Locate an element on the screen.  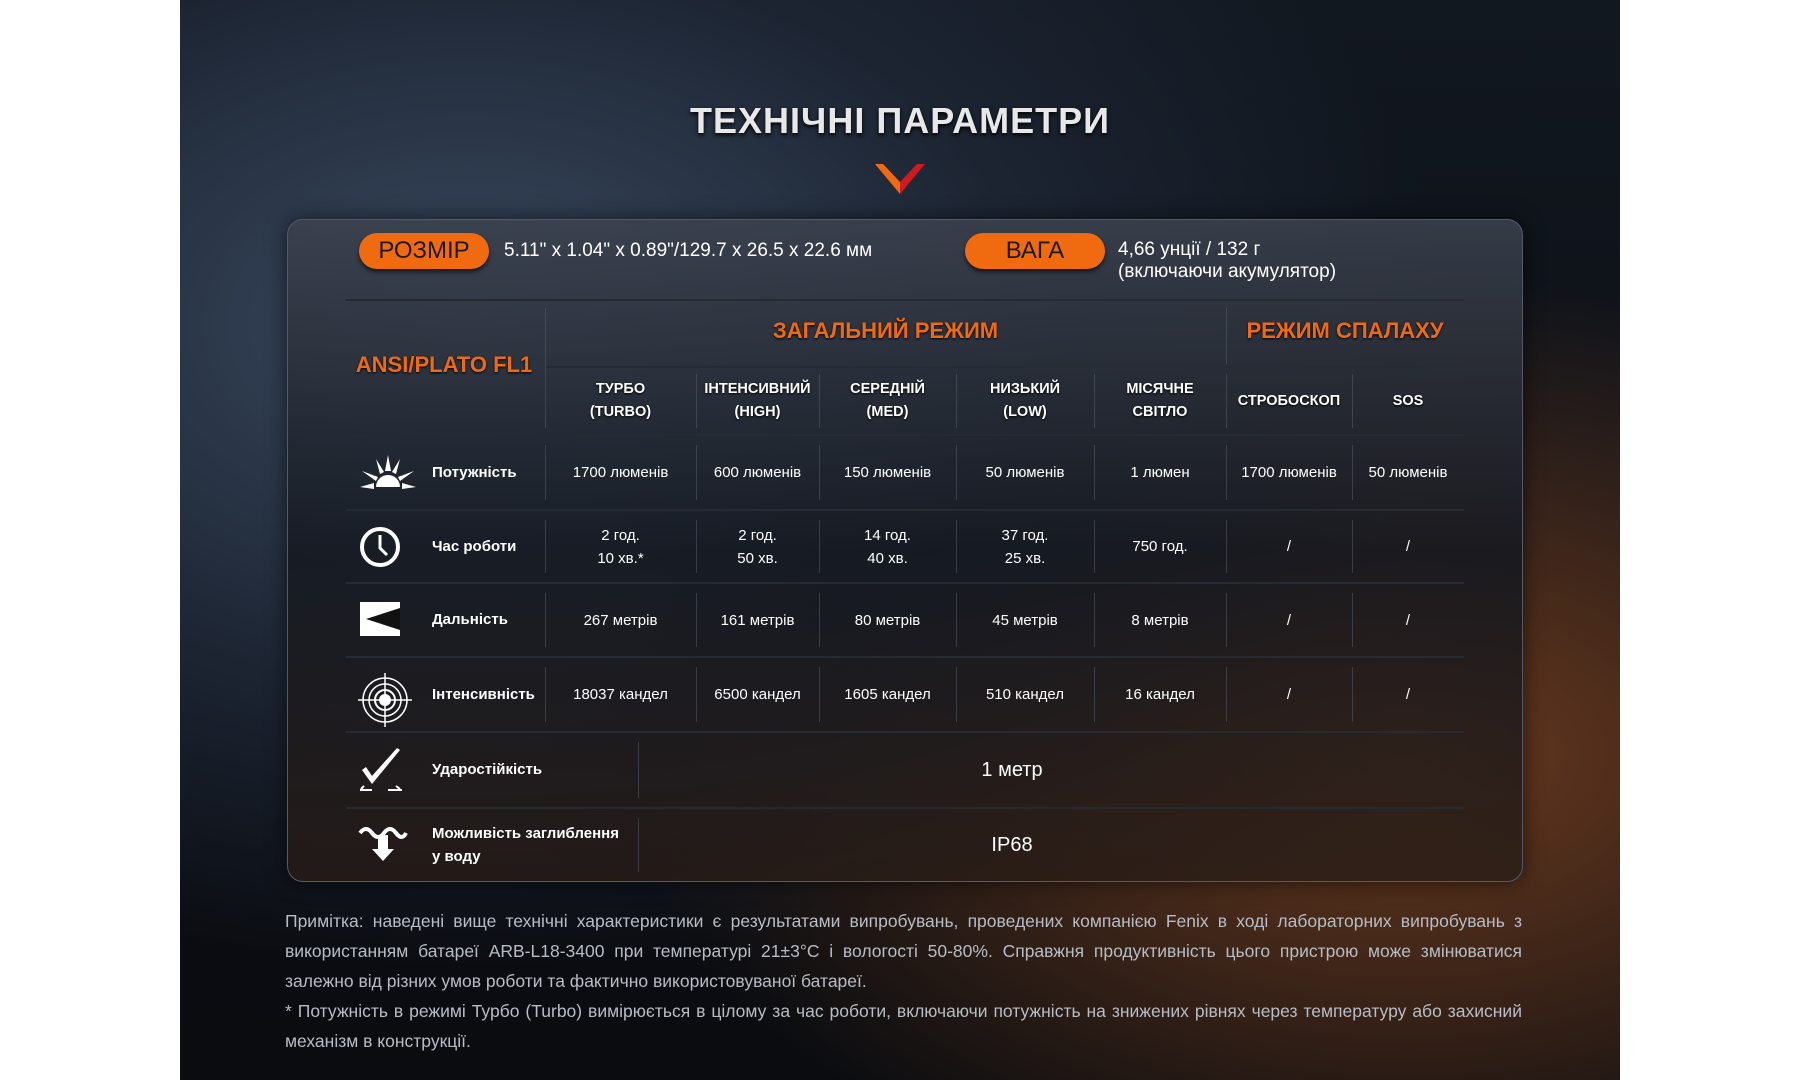
table-cell: 161 метрів is located at coordinates (757, 620).